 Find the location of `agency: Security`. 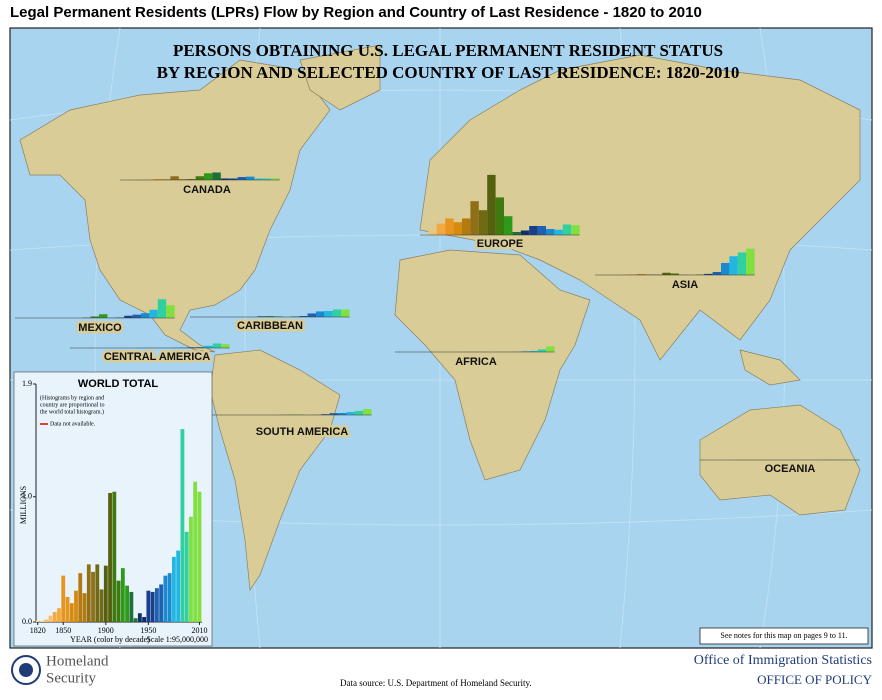

agency: Security is located at coordinates (71, 678).